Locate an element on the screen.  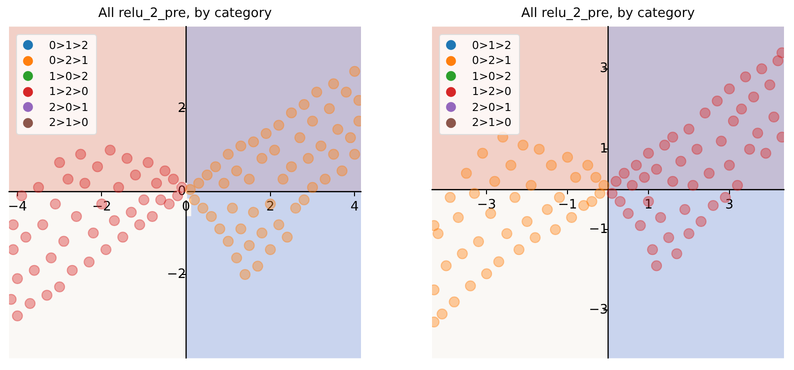
legend-label: 2>1>0 is located at coordinates (68, 123).